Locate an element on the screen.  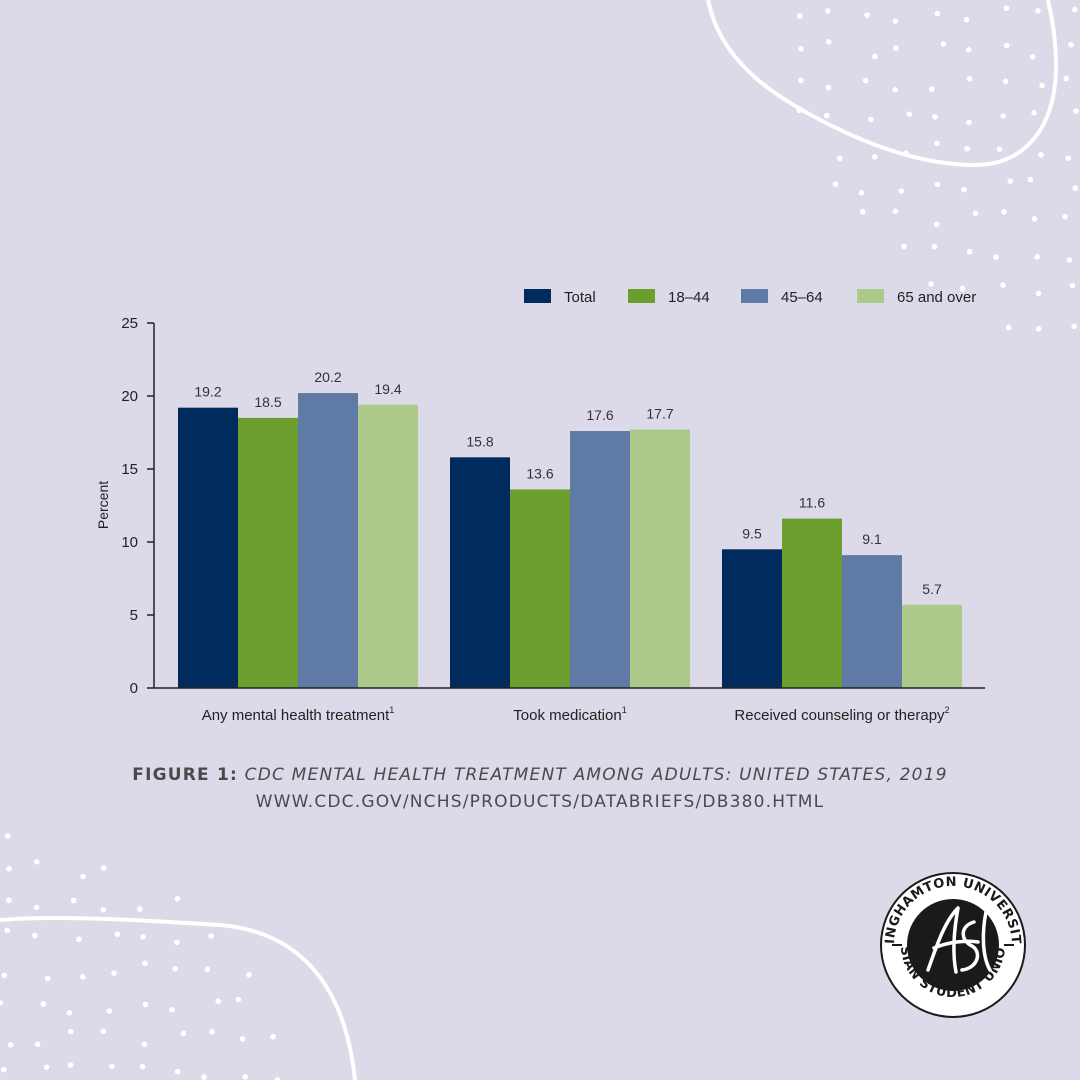
x-category-label: Any mental health treatment1 is located at coordinates (298, 714).